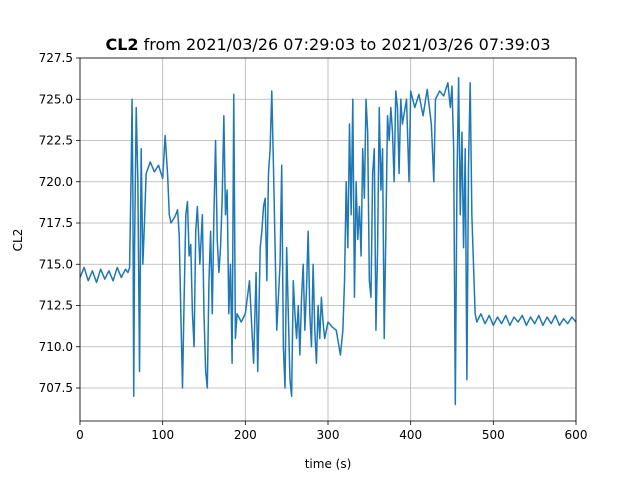  I want to click on x-tick-label: 400, so click(410, 435).